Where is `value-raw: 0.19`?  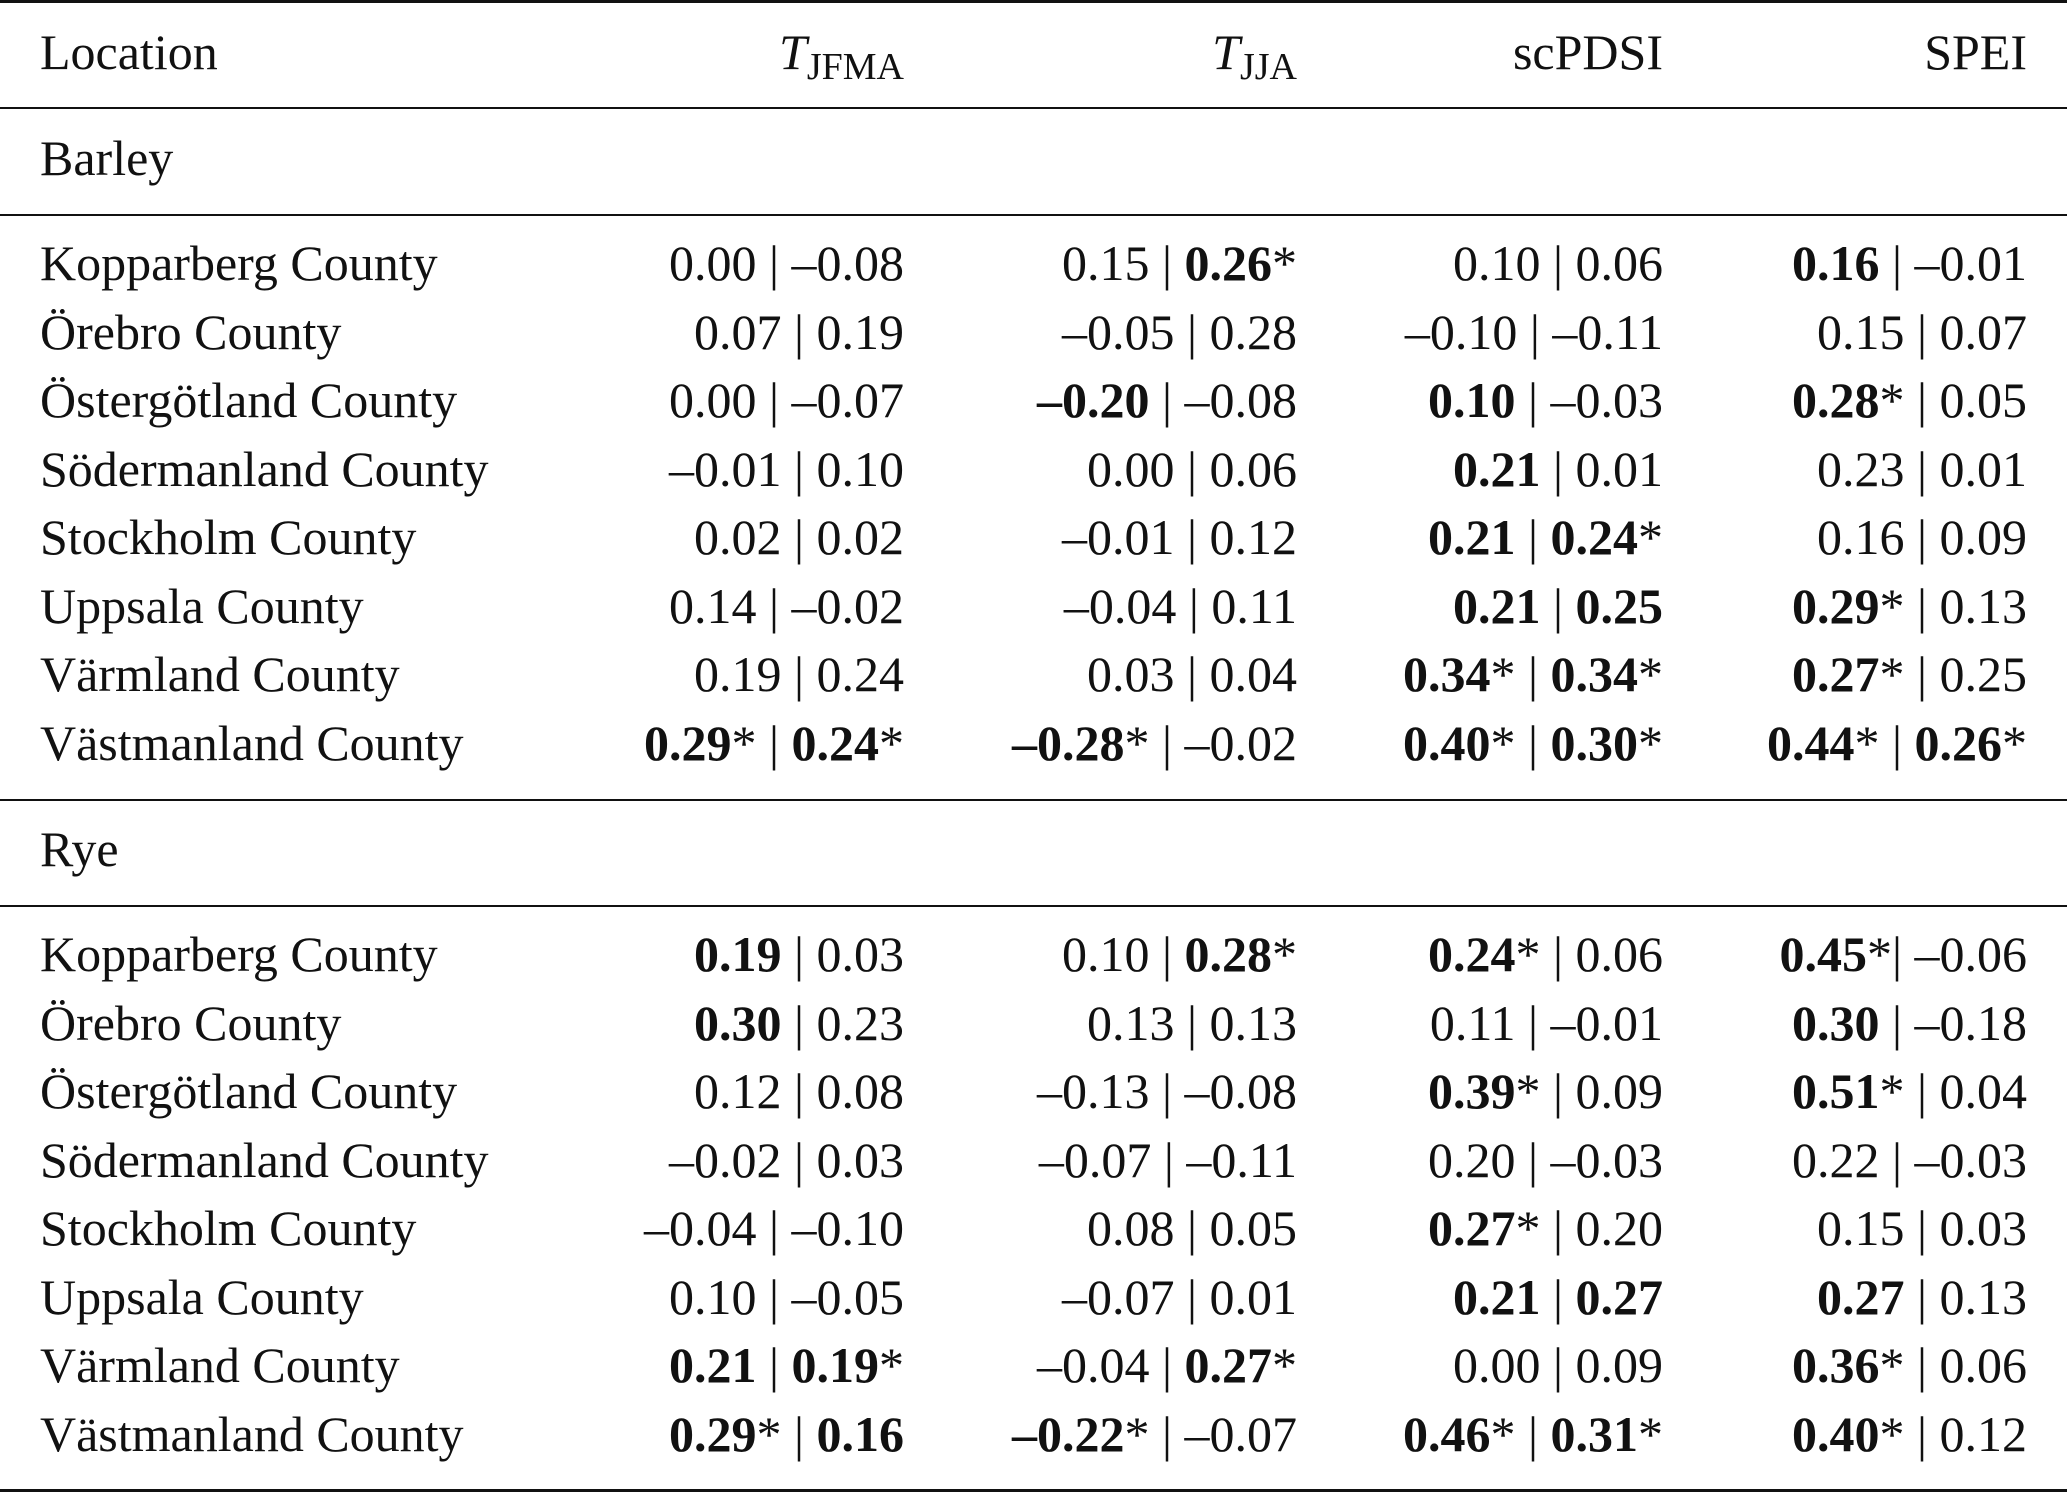 value-raw: 0.19 is located at coordinates (835, 1365).